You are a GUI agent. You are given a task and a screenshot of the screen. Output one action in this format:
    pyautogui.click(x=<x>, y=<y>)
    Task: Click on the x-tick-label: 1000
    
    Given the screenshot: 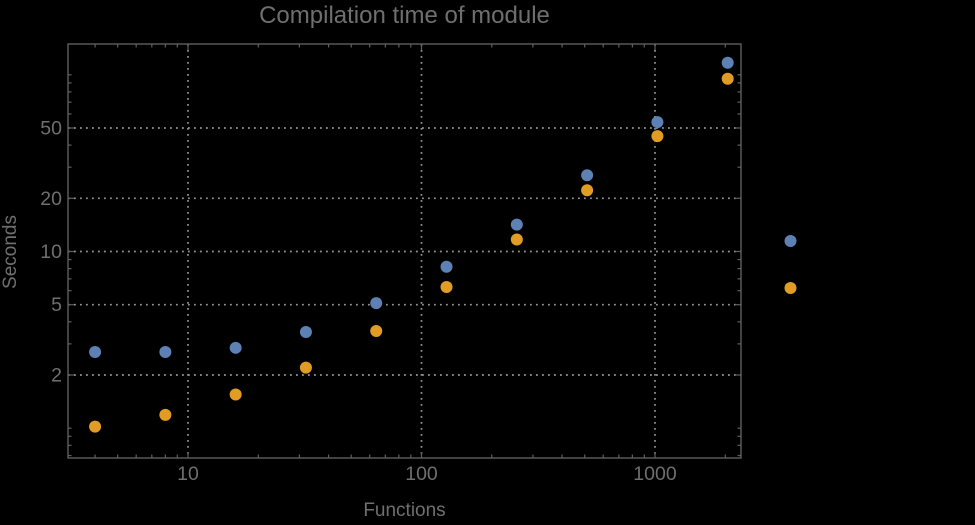 What is the action you would take?
    pyautogui.click(x=655, y=474)
    